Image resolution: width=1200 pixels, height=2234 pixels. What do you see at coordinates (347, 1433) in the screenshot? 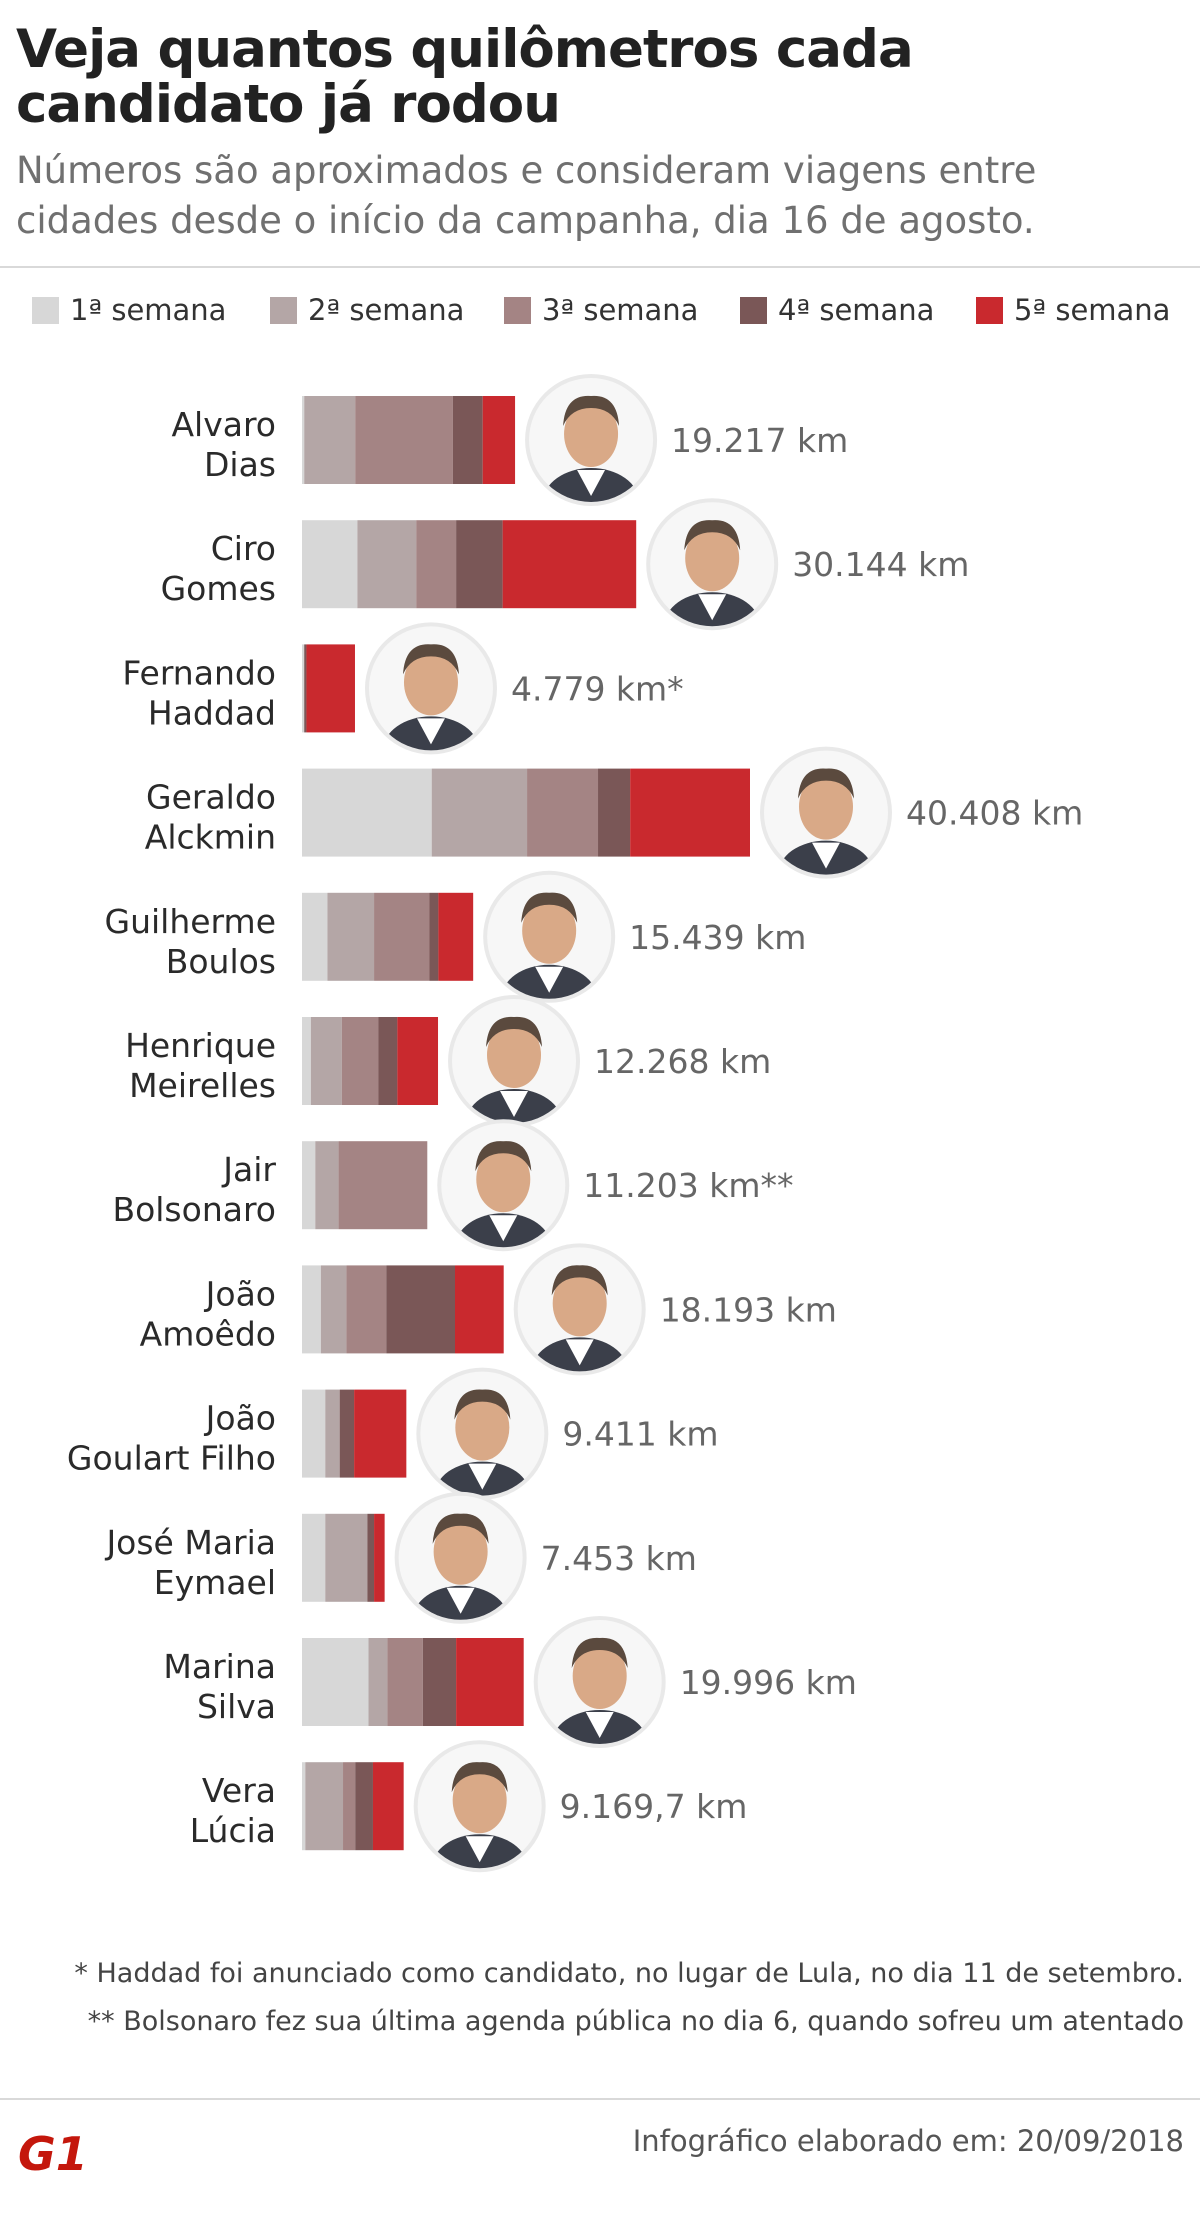
I see `bar-segment-joao-goulart-filho-week4` at bounding box center [347, 1433].